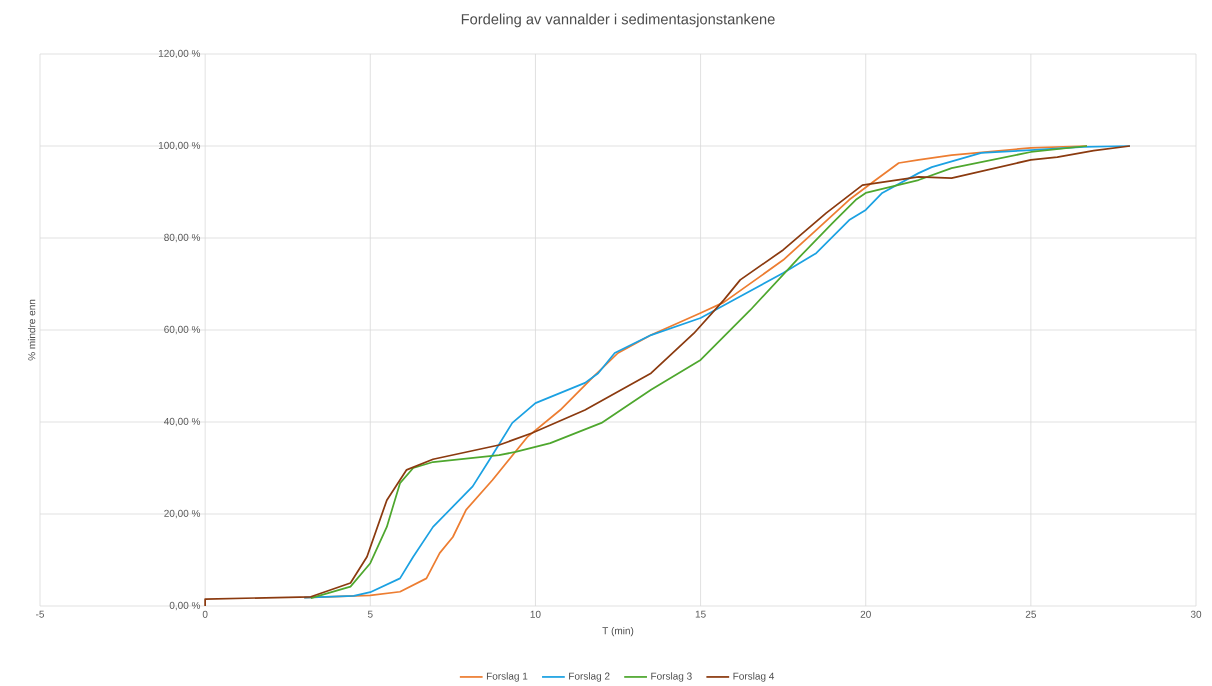 The width and height of the screenshot is (1212, 686). What do you see at coordinates (179, 54) in the screenshot?
I see `y-tick-label: 120,00 %` at bounding box center [179, 54].